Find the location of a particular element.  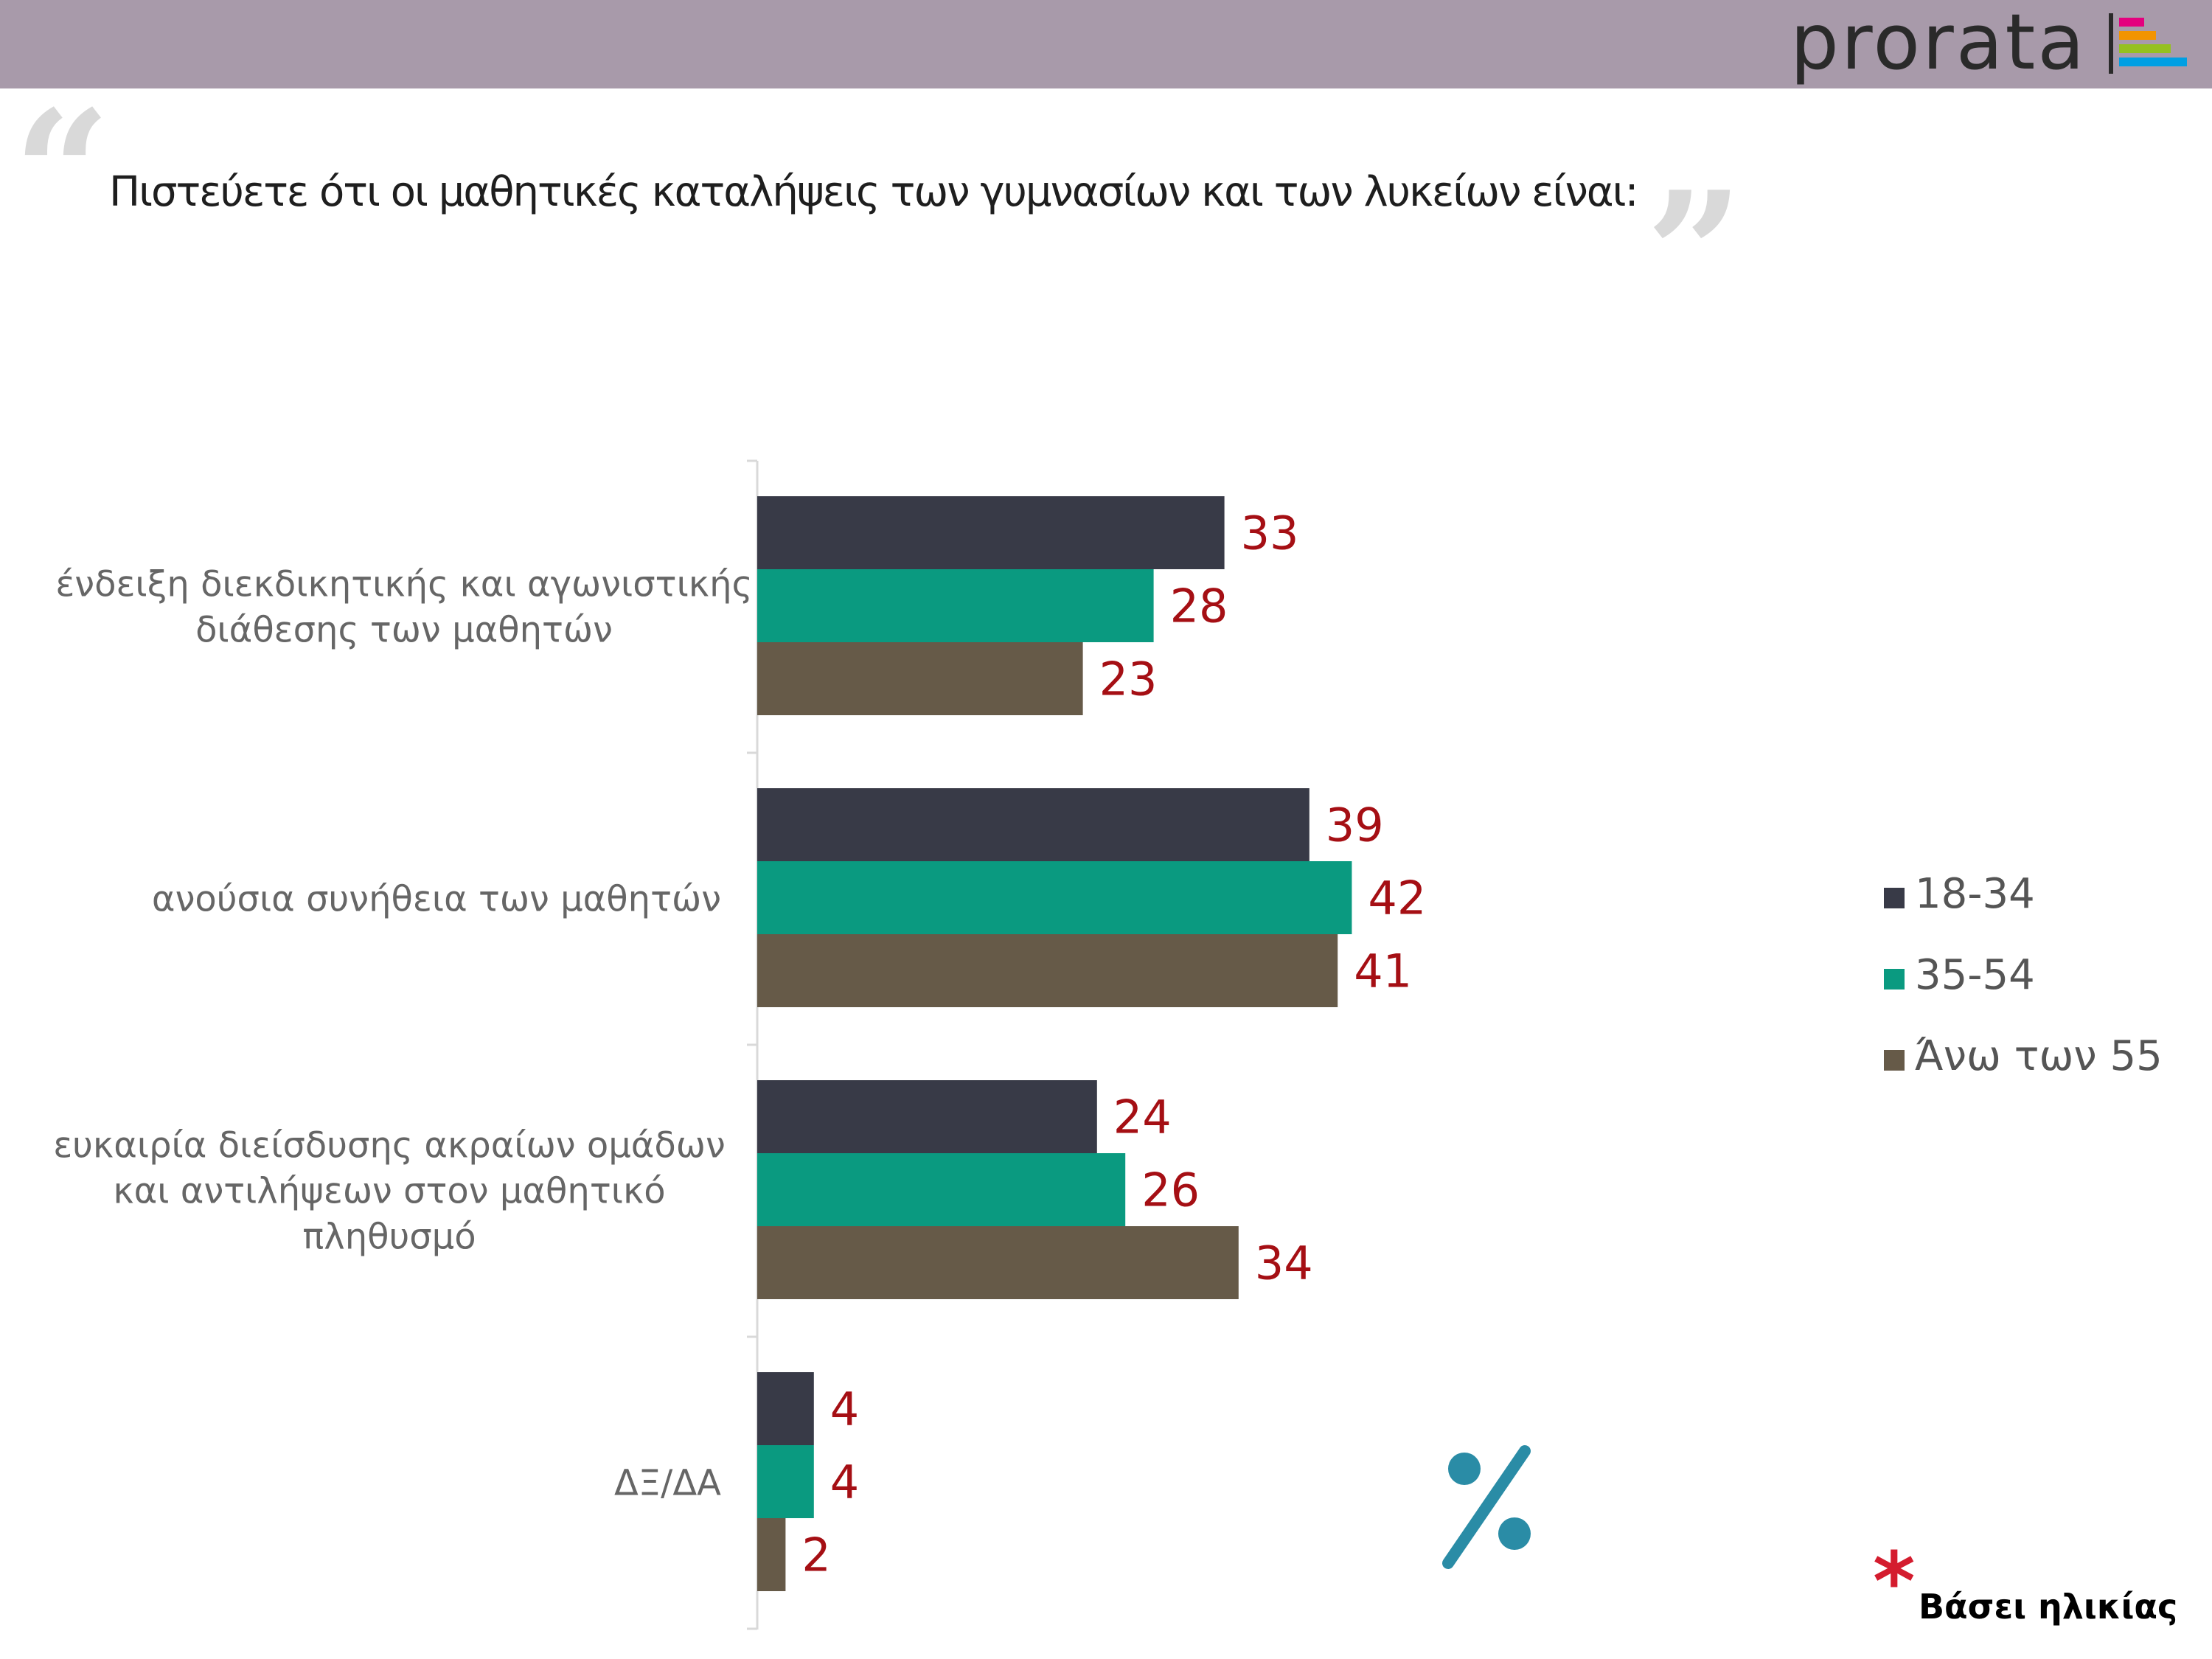

legend-label: 35-54 is located at coordinates (1975, 975).